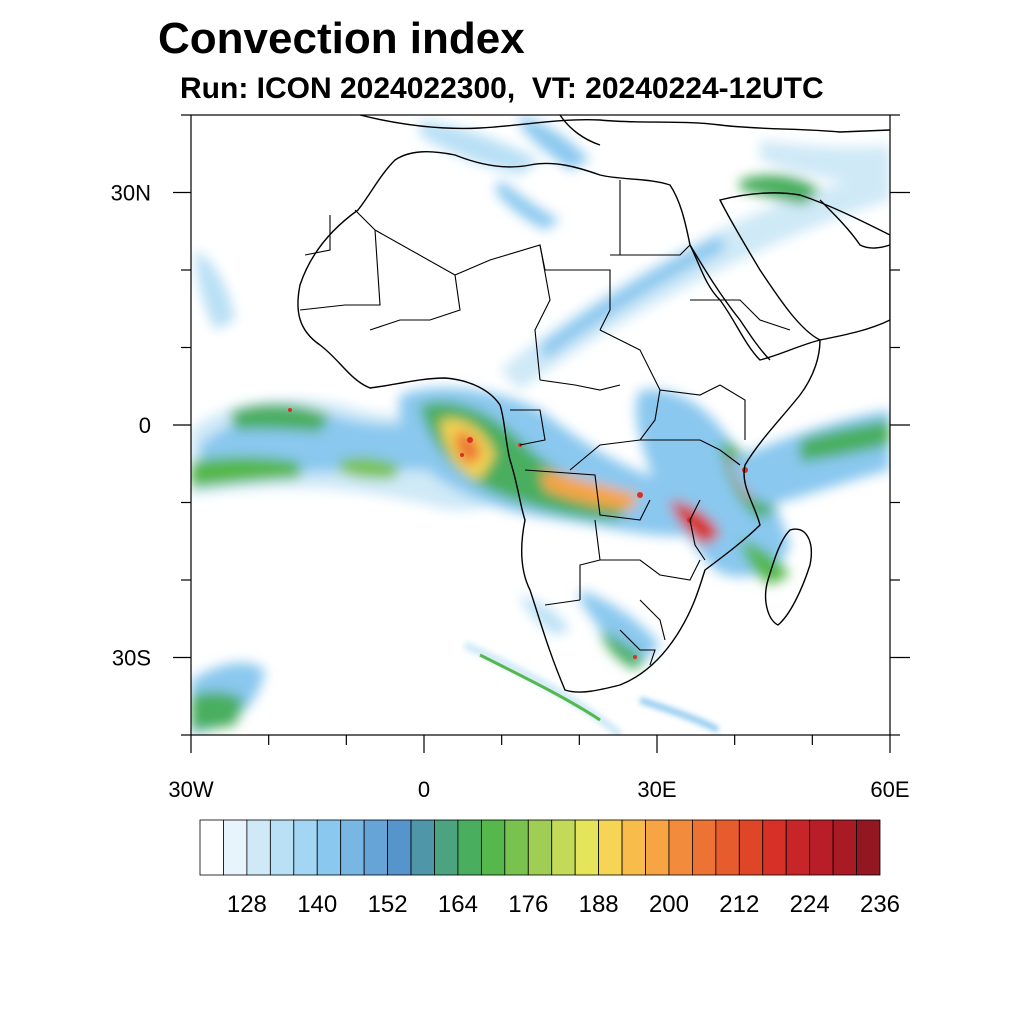  What do you see at coordinates (247, 904) in the screenshot?
I see `colorbar-label: 128` at bounding box center [247, 904].